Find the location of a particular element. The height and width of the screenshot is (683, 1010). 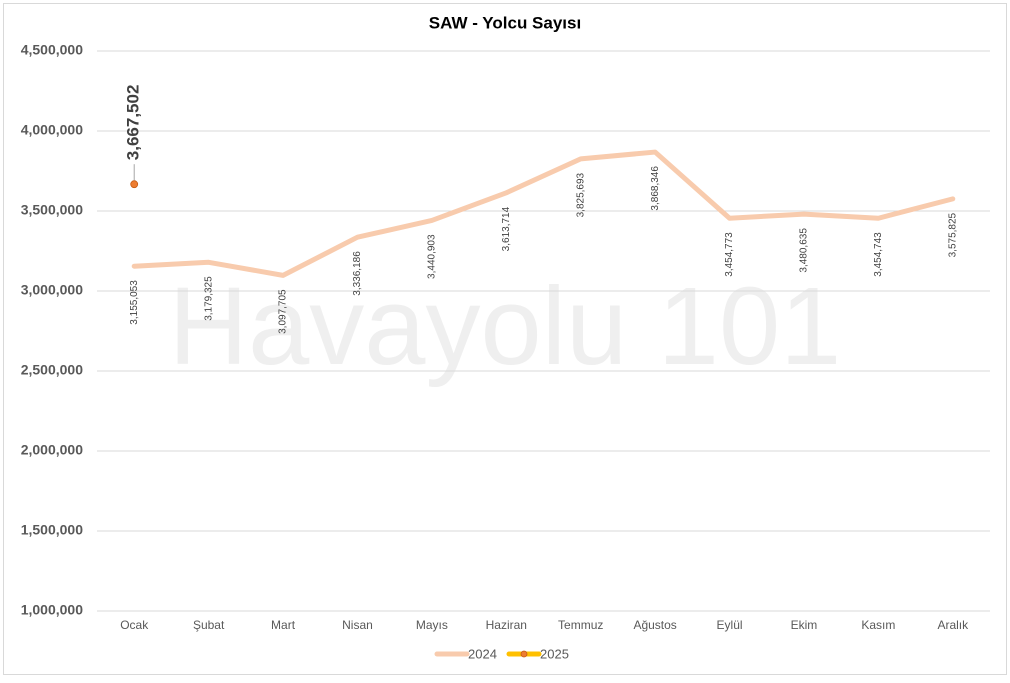

data-label: 3,155,053 is located at coordinates (134, 302).